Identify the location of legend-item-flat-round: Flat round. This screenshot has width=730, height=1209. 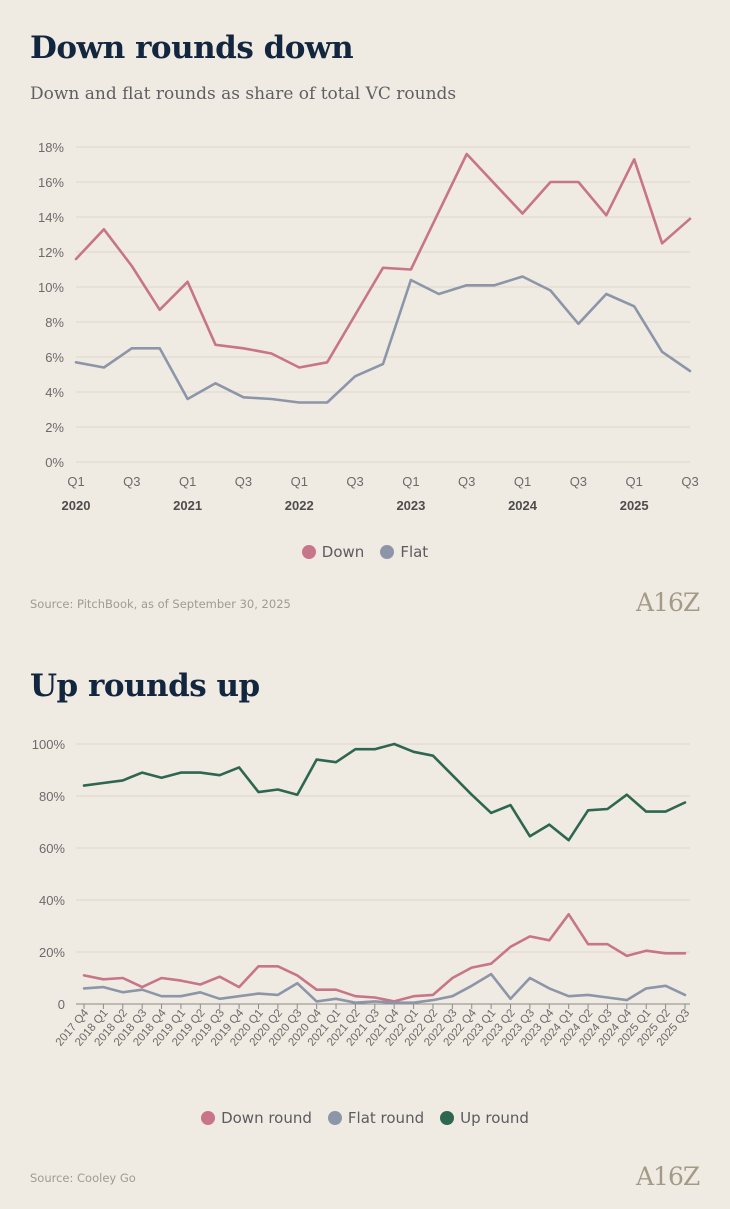
(376, 1118).